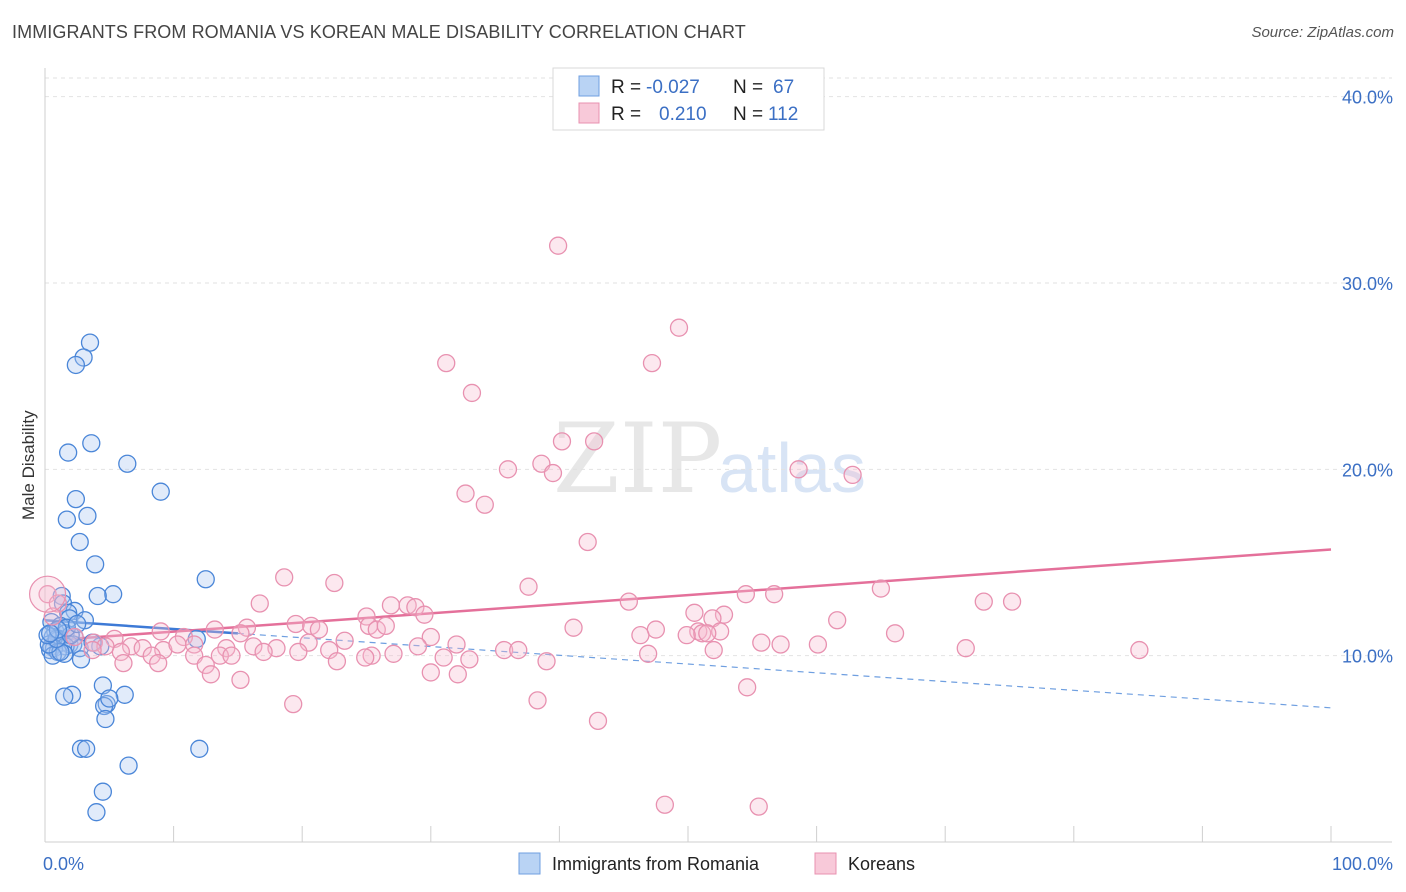  What do you see at coordinates (626, 114) in the screenshot?
I see `legend-r-label-koreans: R =` at bounding box center [626, 114].